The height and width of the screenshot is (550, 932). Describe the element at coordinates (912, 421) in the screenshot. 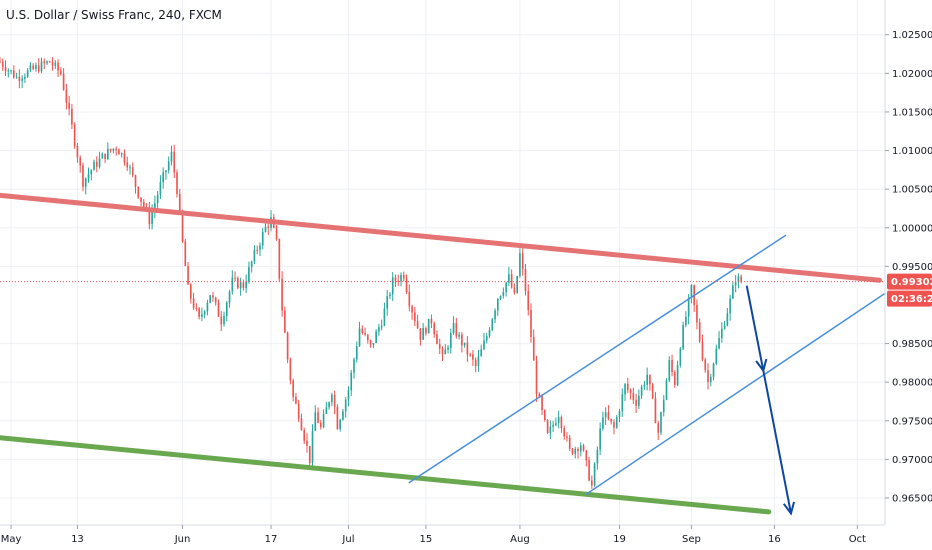

I see `y-tick-label: 0.97500` at that location.